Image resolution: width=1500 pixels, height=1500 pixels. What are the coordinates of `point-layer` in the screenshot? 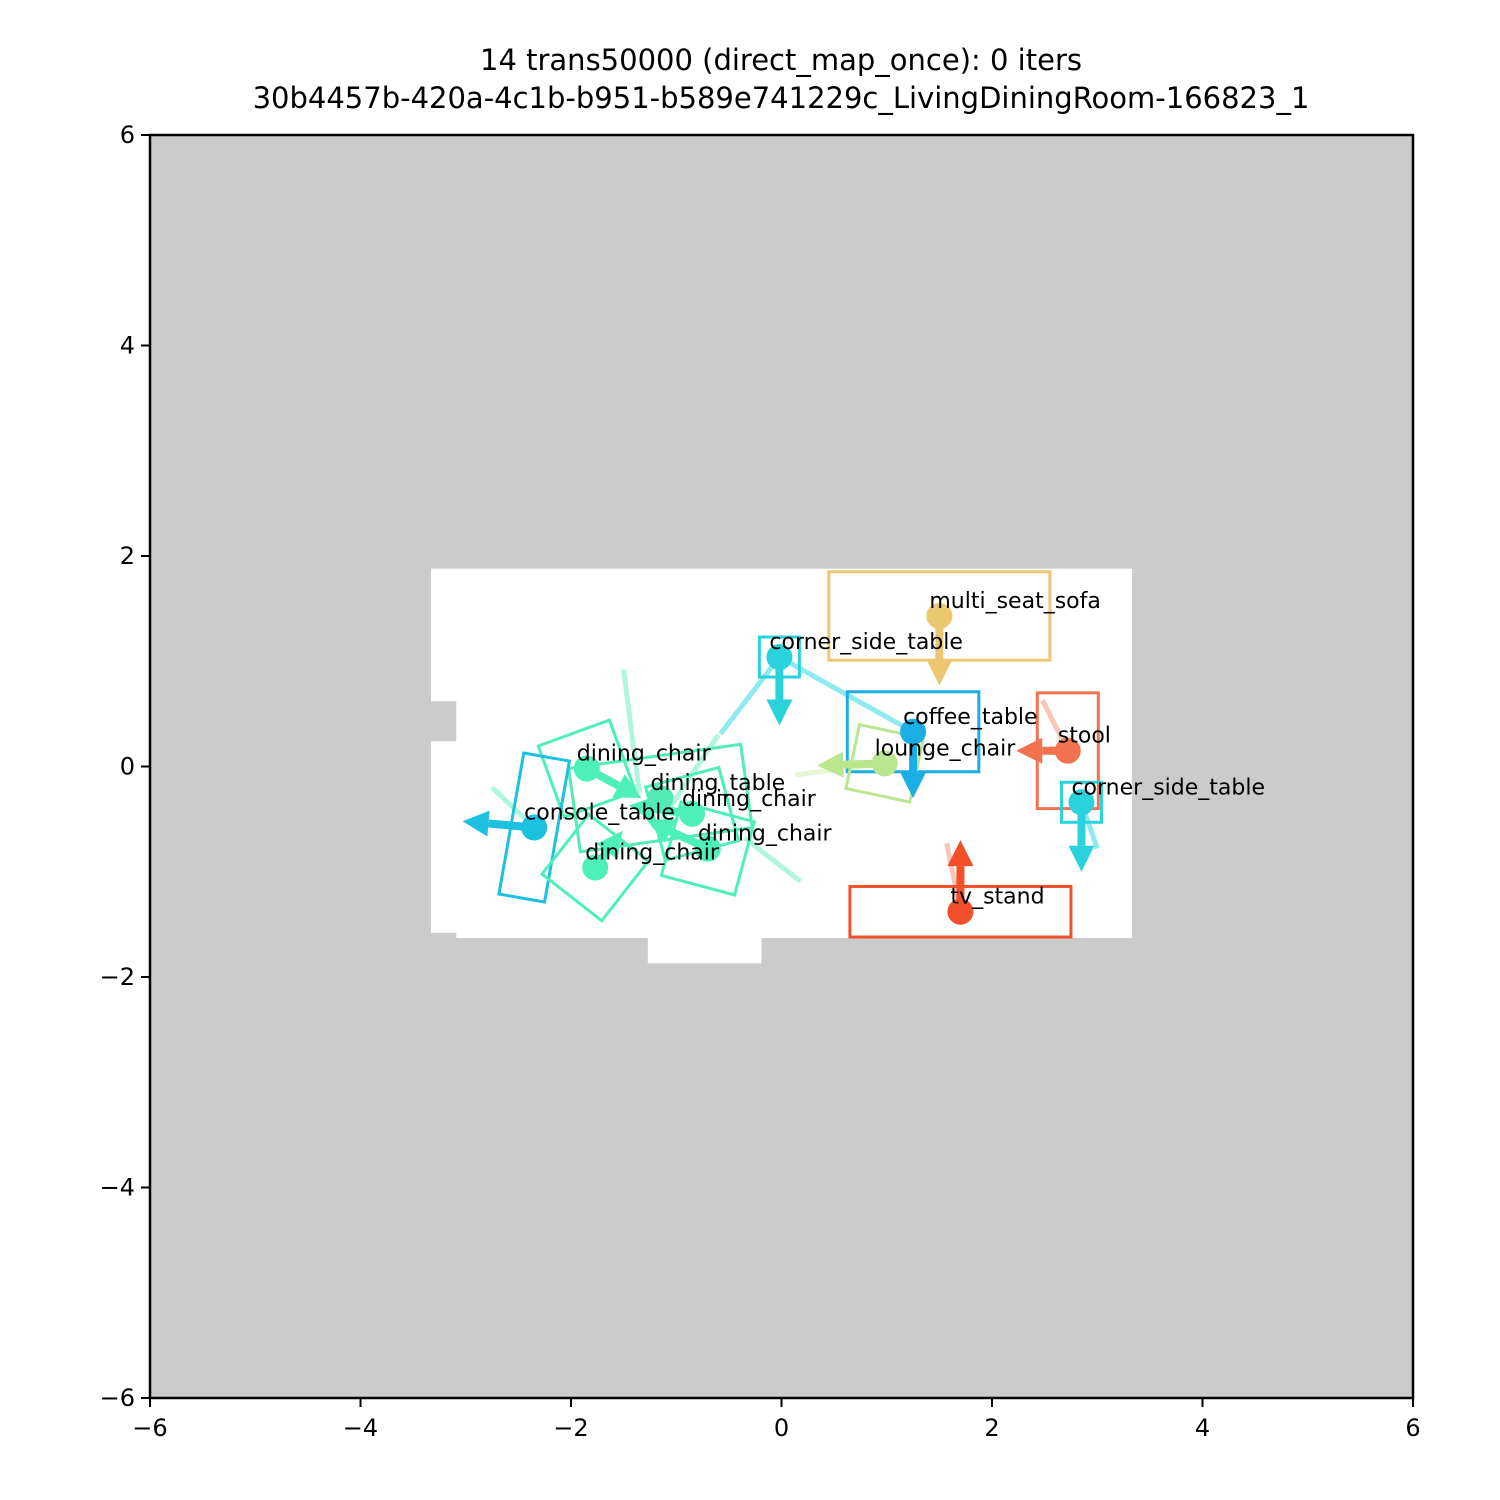 It's located at (808, 763).